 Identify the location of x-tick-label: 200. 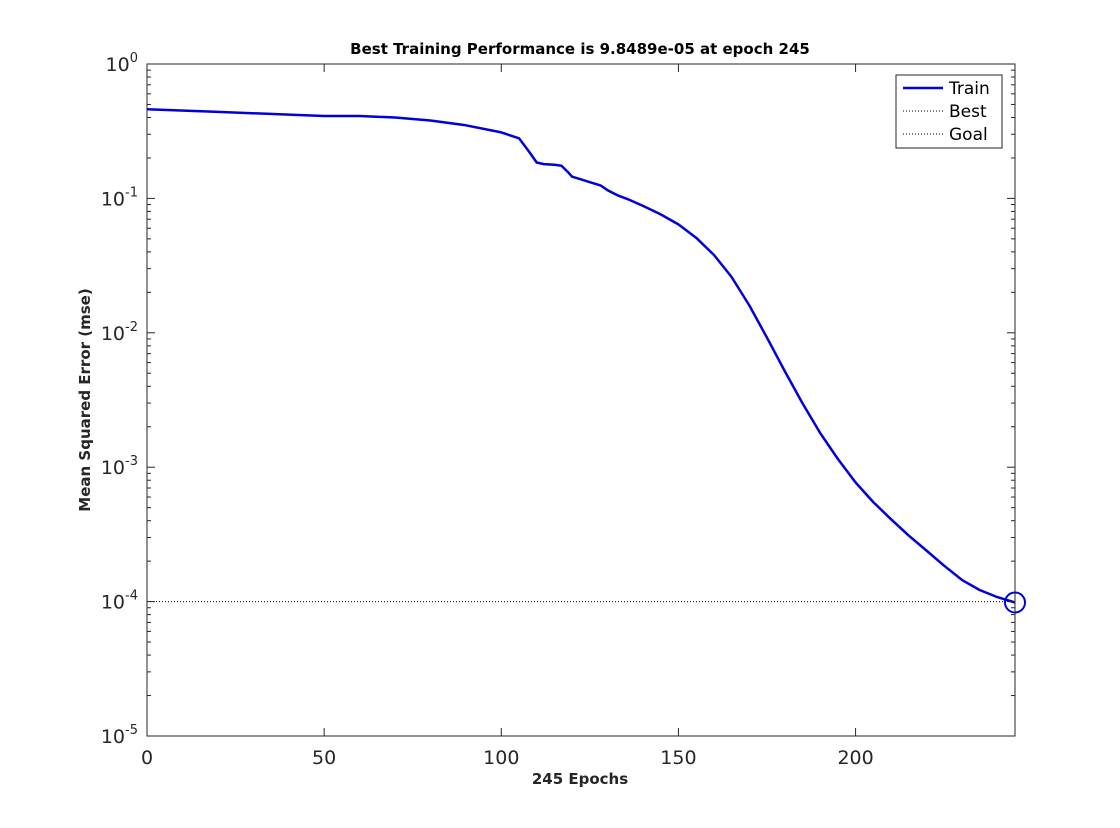
(855, 758).